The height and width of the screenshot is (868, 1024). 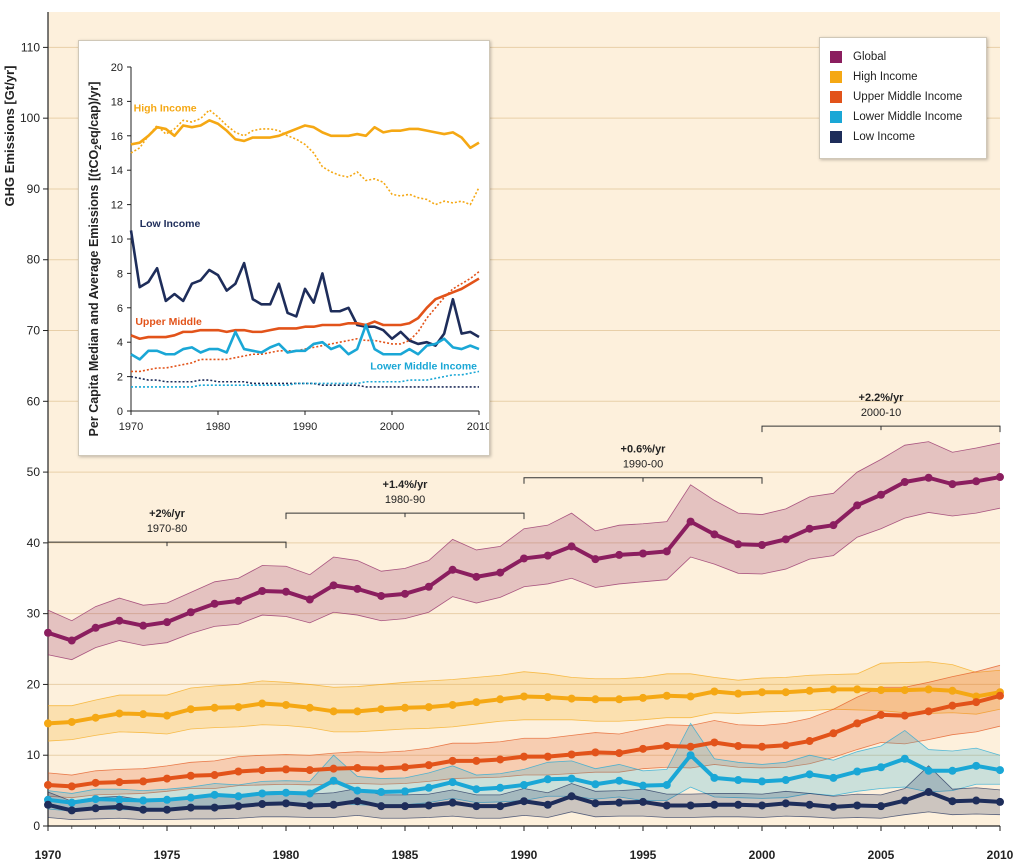 What do you see at coordinates (714, 534) in the screenshot?
I see `point-global-1998` at bounding box center [714, 534].